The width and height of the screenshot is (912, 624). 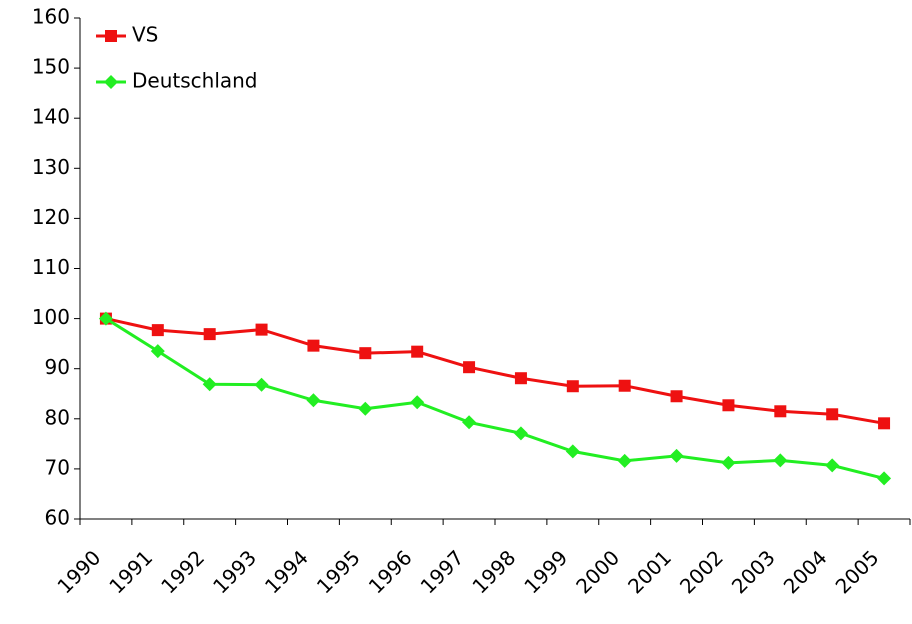 I want to click on y-tick-label: 110, so click(x=51, y=267).